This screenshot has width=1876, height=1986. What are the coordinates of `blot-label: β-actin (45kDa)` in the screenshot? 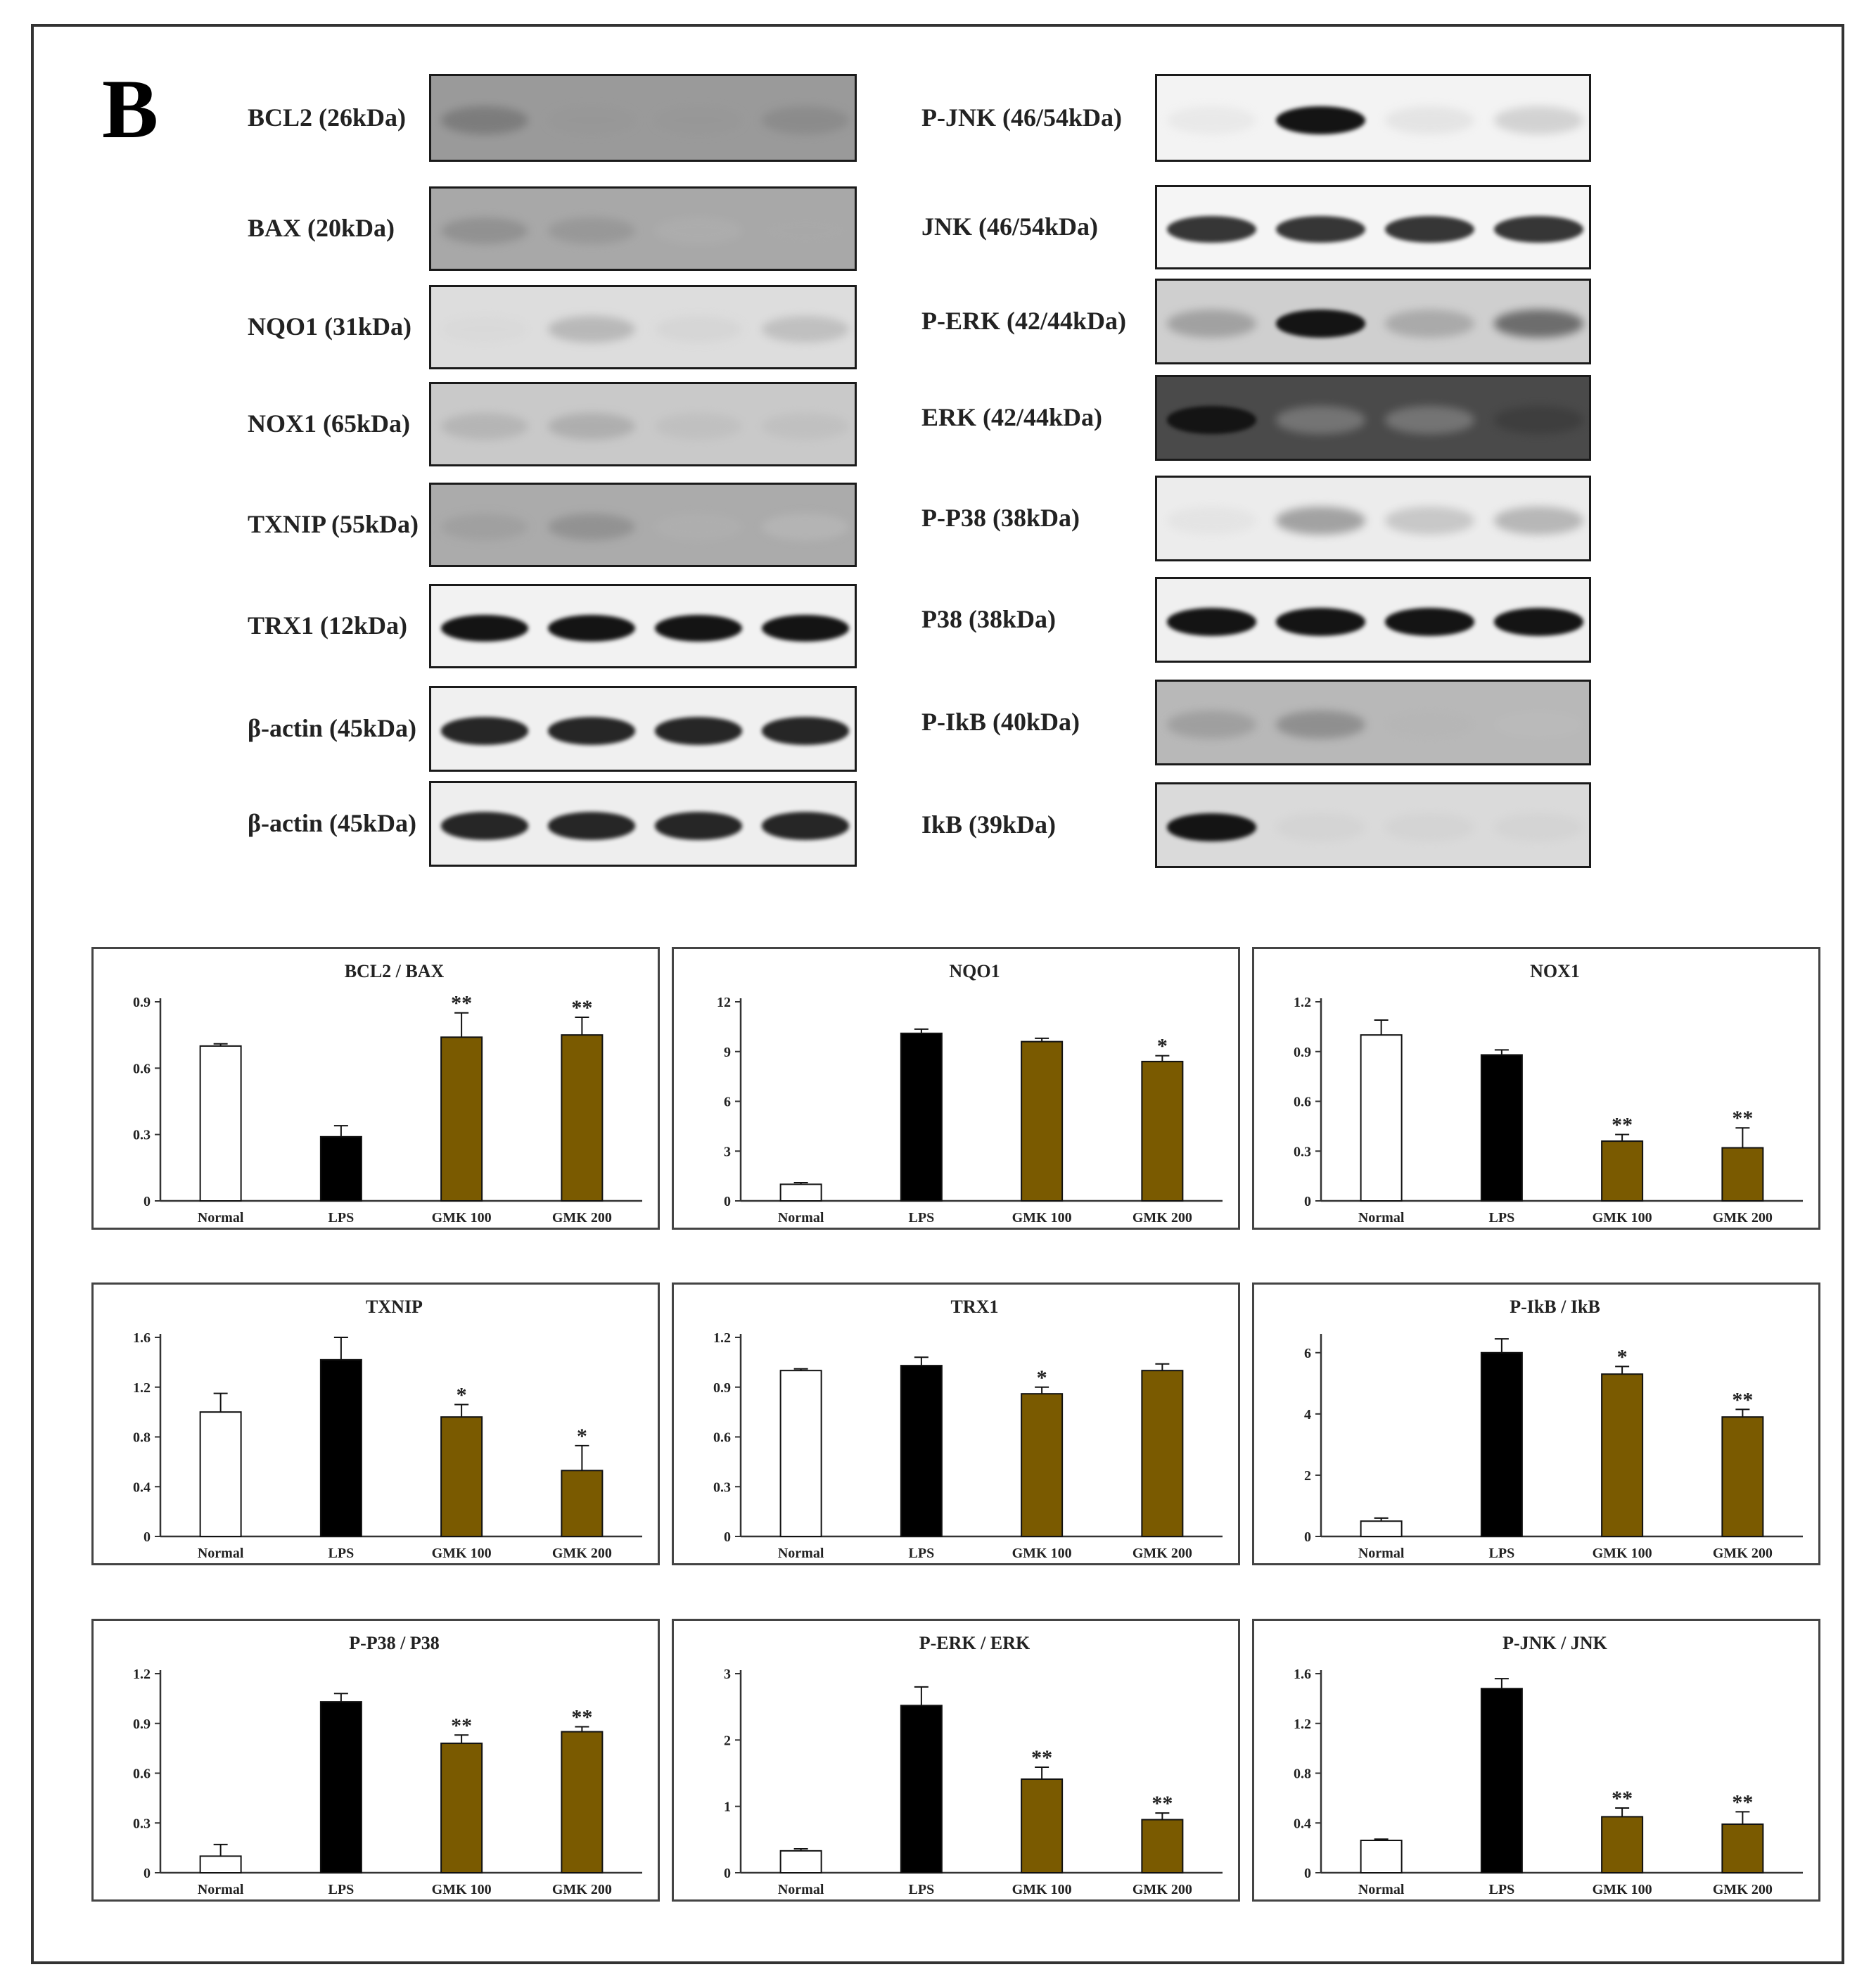 It's located at (332, 728).